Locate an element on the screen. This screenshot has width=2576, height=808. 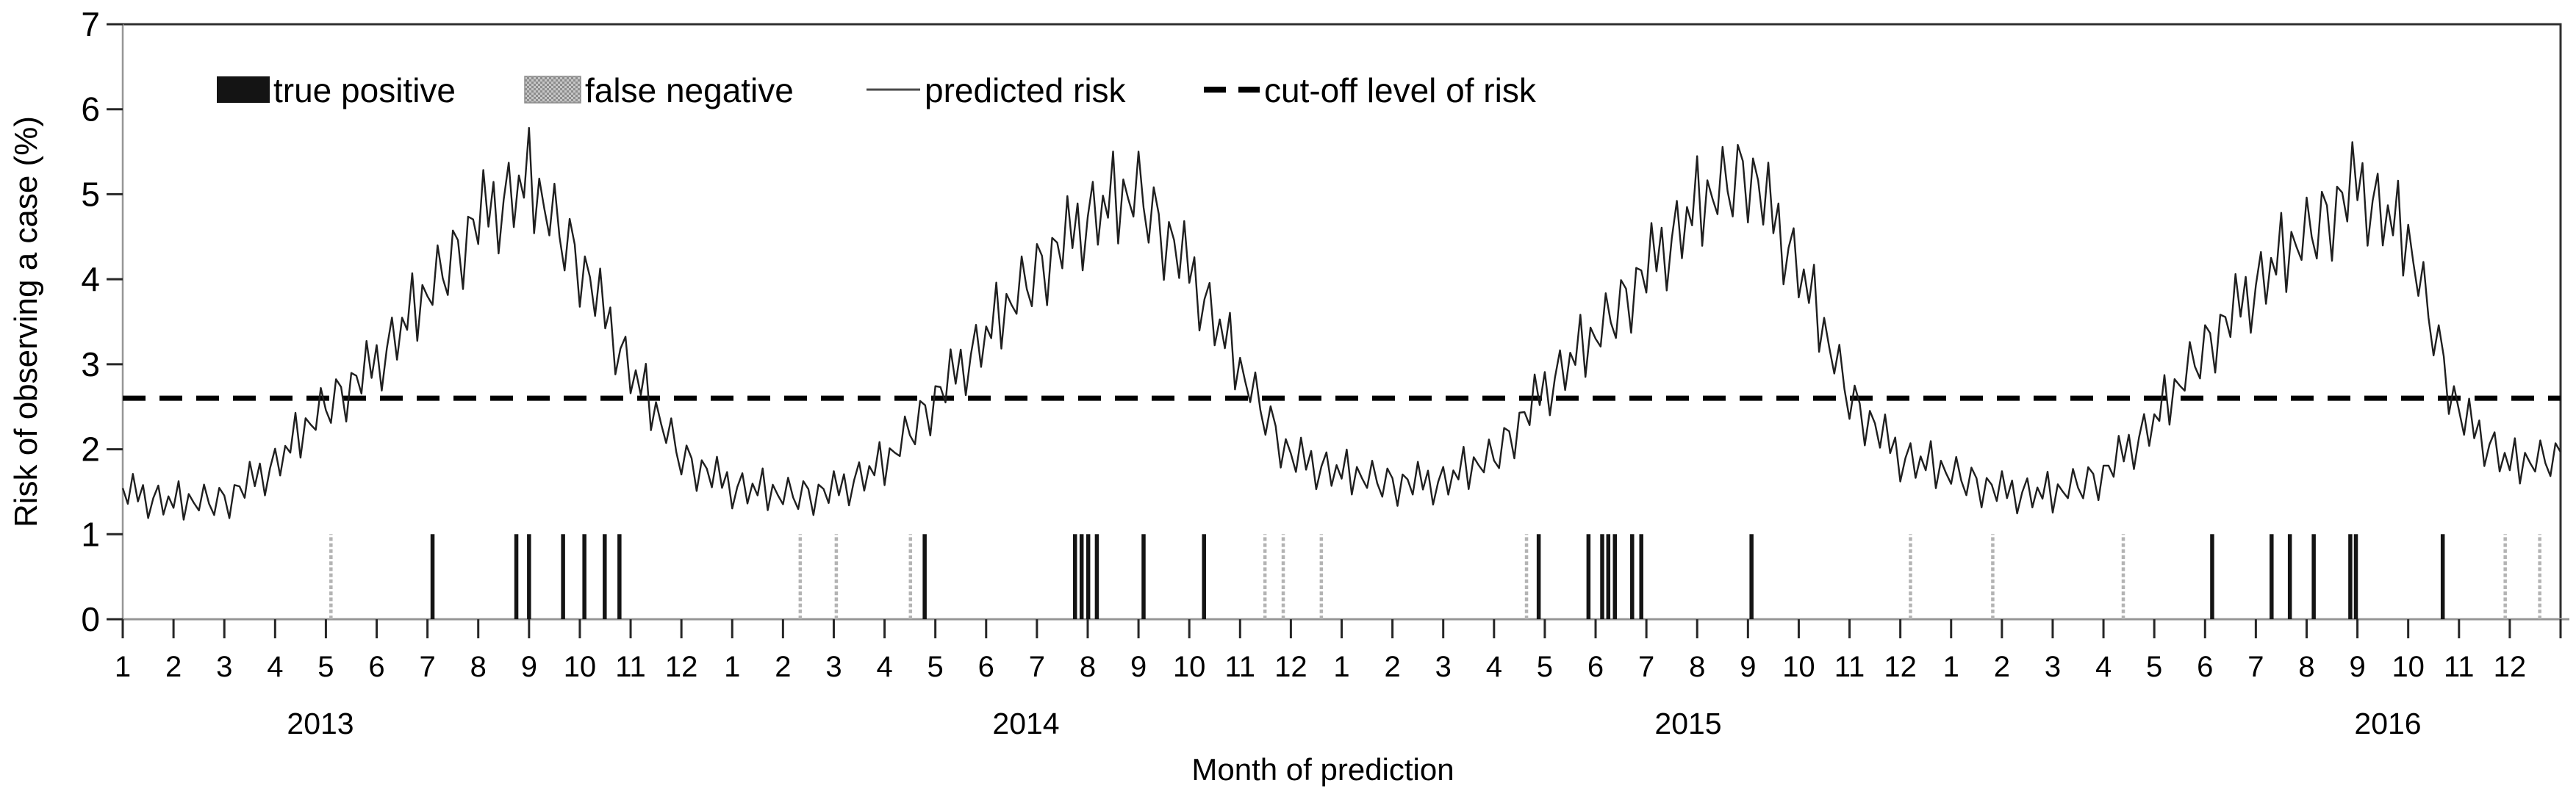
year-label: 2016 is located at coordinates (2387, 723).